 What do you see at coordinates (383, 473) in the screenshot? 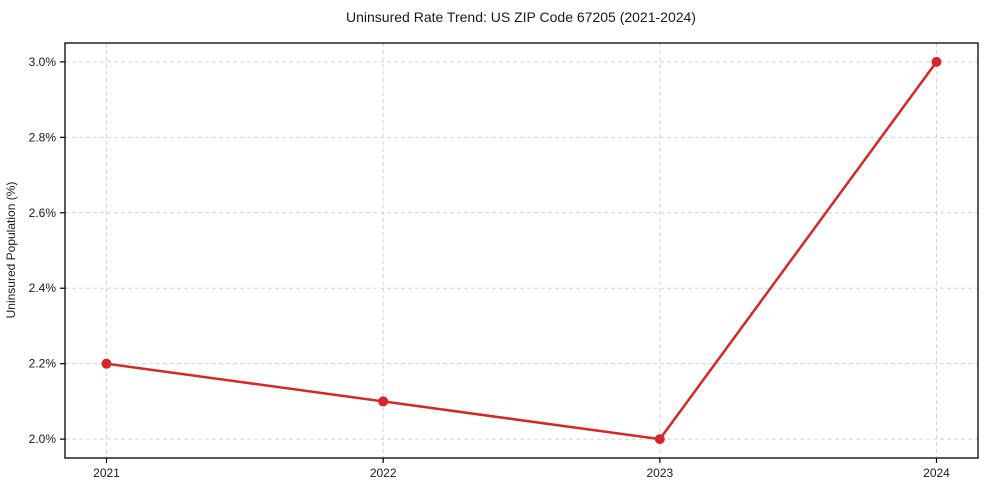
I see `x-tick-label: 2022` at bounding box center [383, 473].